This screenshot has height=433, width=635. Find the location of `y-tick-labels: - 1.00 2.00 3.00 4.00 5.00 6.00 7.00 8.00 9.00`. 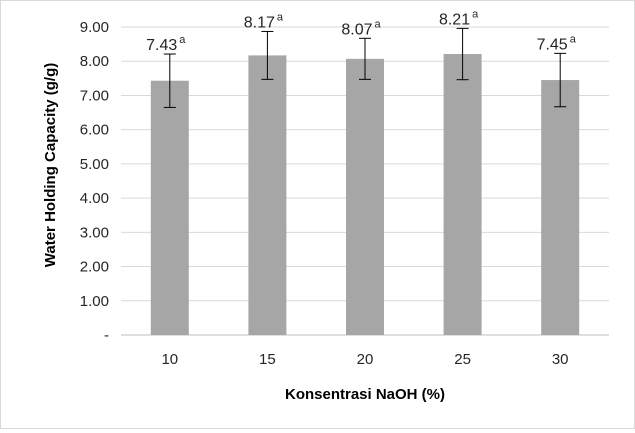

y-tick-labels: - 1.00 2.00 3.00 4.00 5.00 6.00 7.00 8.00 9.00 is located at coordinates (94, 181).